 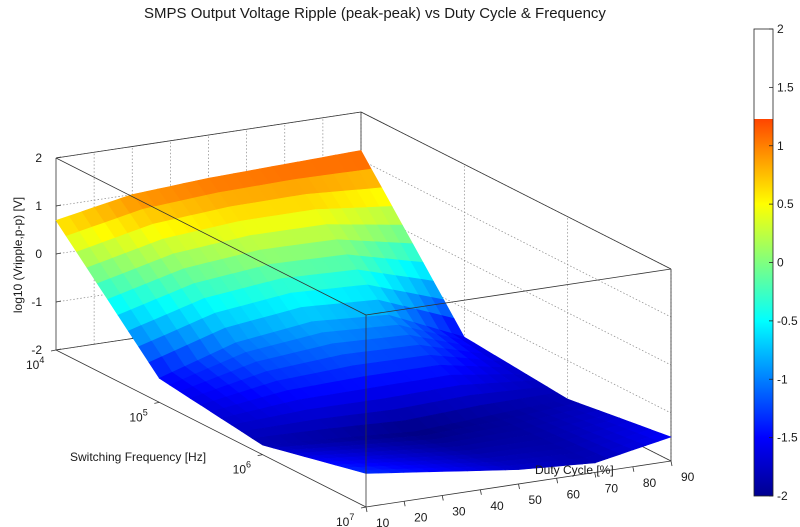 I want to click on y-axis-label: Switching Frequency [Hz], so click(x=138, y=457).